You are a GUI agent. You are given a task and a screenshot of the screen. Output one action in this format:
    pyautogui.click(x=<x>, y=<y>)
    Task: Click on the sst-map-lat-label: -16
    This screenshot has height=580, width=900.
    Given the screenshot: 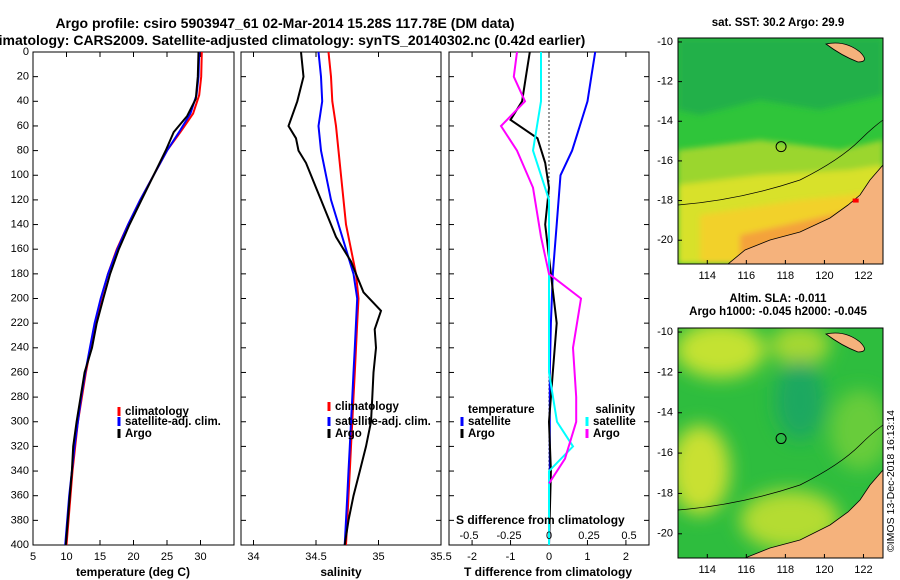 What is the action you would take?
    pyautogui.click(x=665, y=161)
    